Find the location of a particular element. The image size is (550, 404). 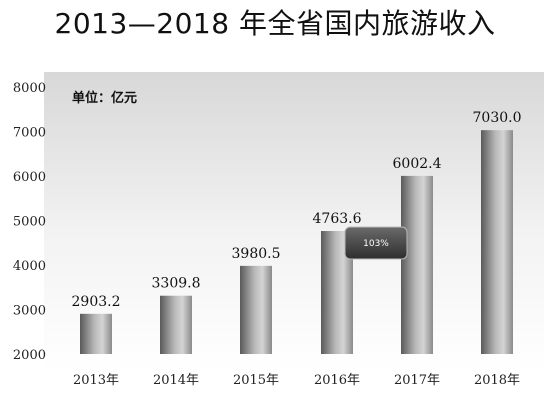

annotation-badge-box is located at coordinates (376, 243).